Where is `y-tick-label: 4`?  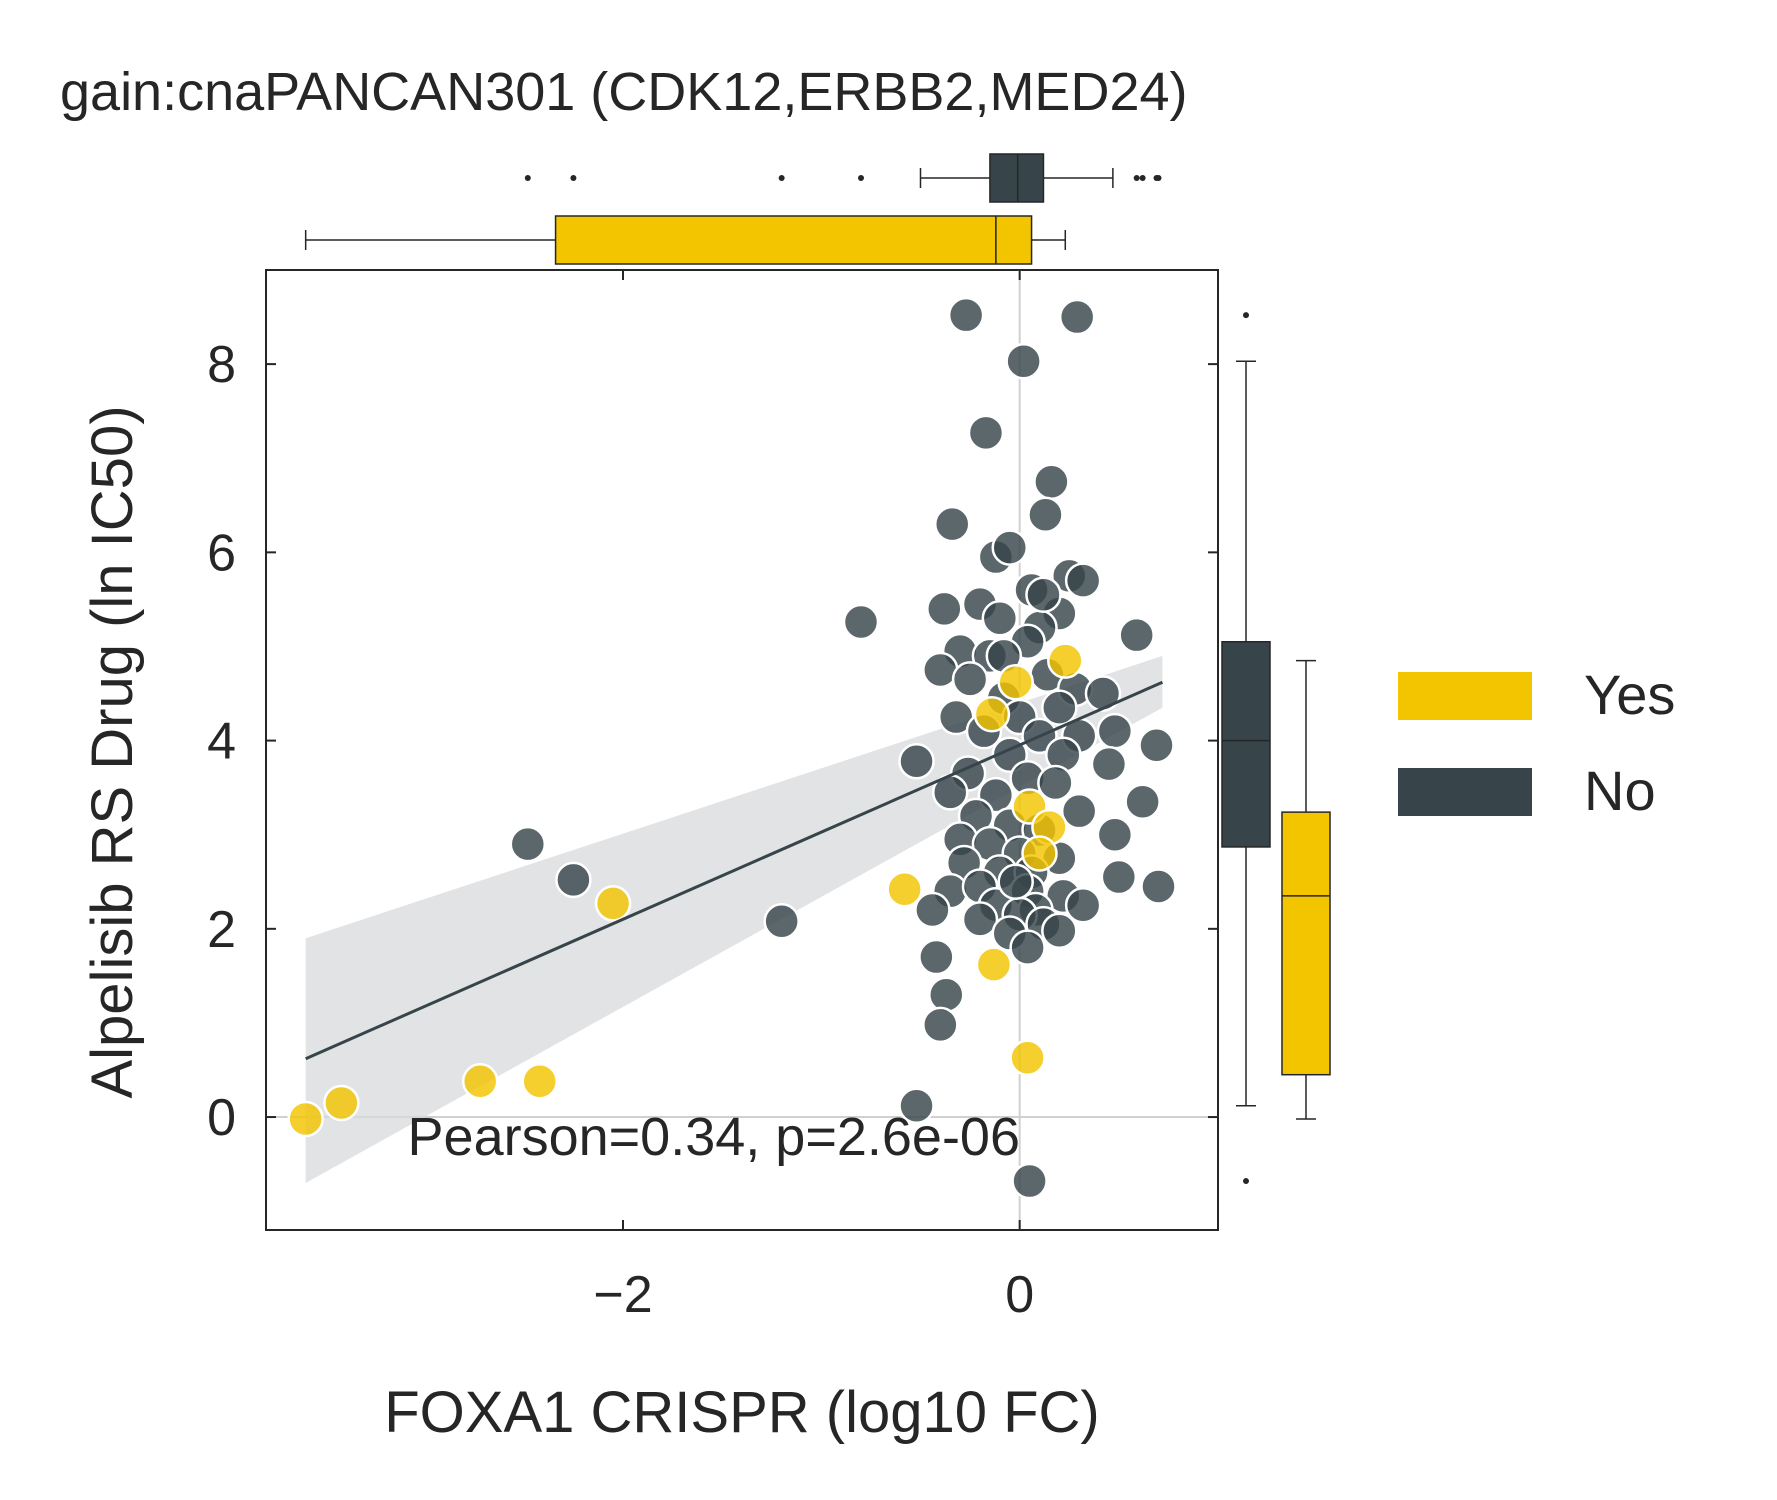
y-tick-label: 4 is located at coordinates (221, 742).